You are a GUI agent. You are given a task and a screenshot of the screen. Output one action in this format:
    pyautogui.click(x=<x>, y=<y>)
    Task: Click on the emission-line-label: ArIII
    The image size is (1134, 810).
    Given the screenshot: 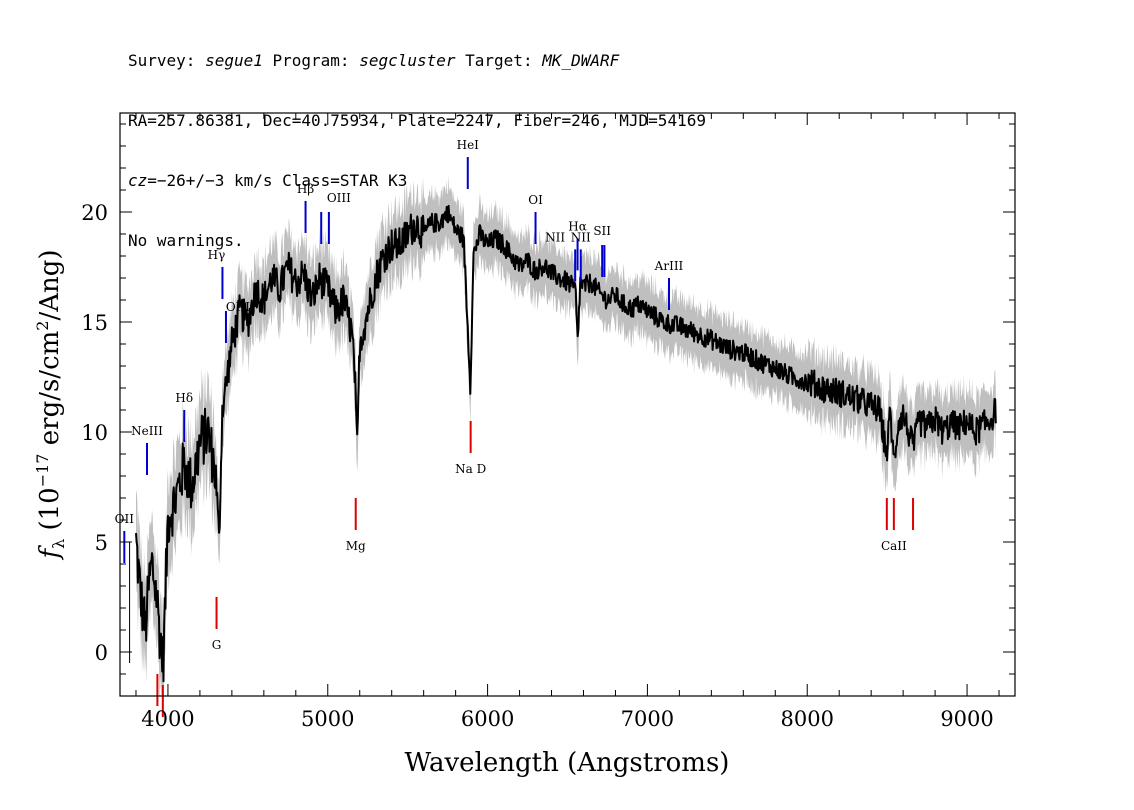 What is the action you would take?
    pyautogui.click(x=669, y=266)
    